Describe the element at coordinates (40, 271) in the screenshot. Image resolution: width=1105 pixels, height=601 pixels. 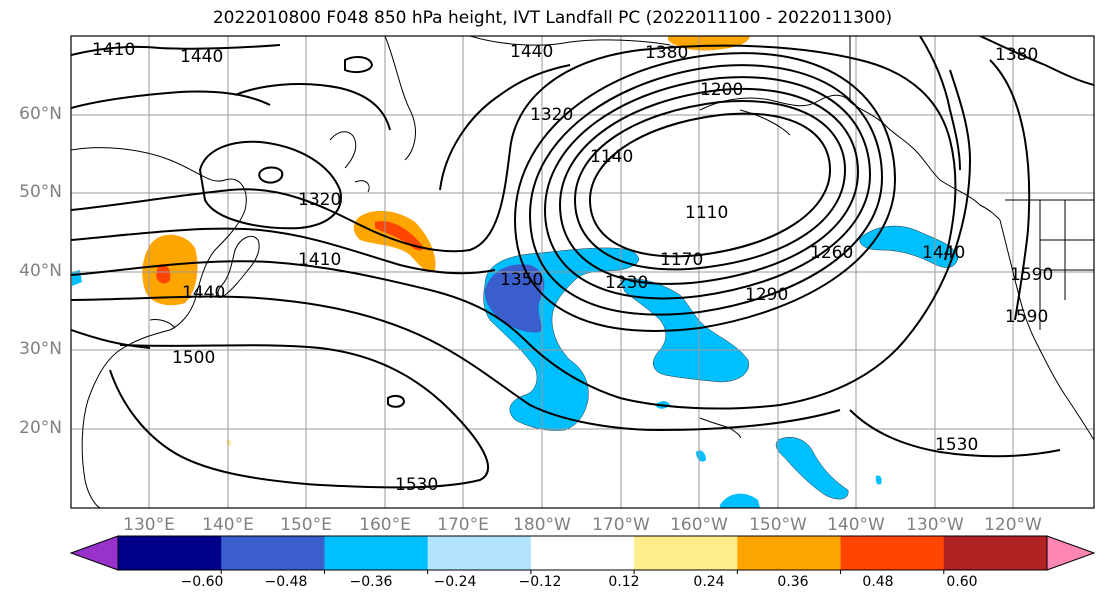
I see `lat-label: 40°N` at that location.